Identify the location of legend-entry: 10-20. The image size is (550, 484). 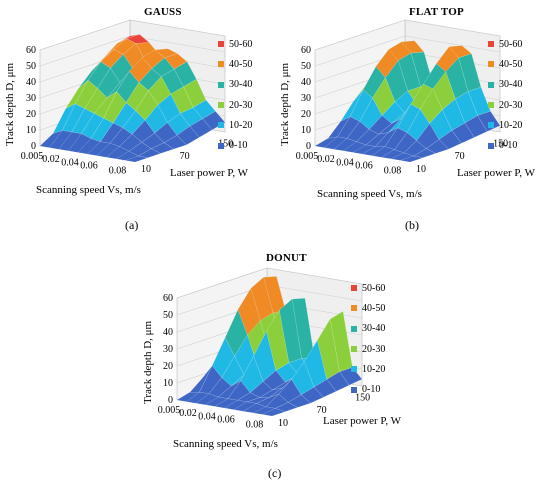
(368, 369).